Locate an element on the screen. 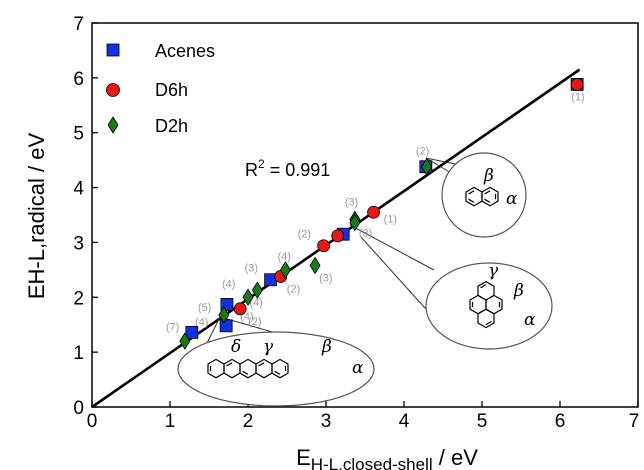  inset-pyrene-beta: β is located at coordinates (518, 291).